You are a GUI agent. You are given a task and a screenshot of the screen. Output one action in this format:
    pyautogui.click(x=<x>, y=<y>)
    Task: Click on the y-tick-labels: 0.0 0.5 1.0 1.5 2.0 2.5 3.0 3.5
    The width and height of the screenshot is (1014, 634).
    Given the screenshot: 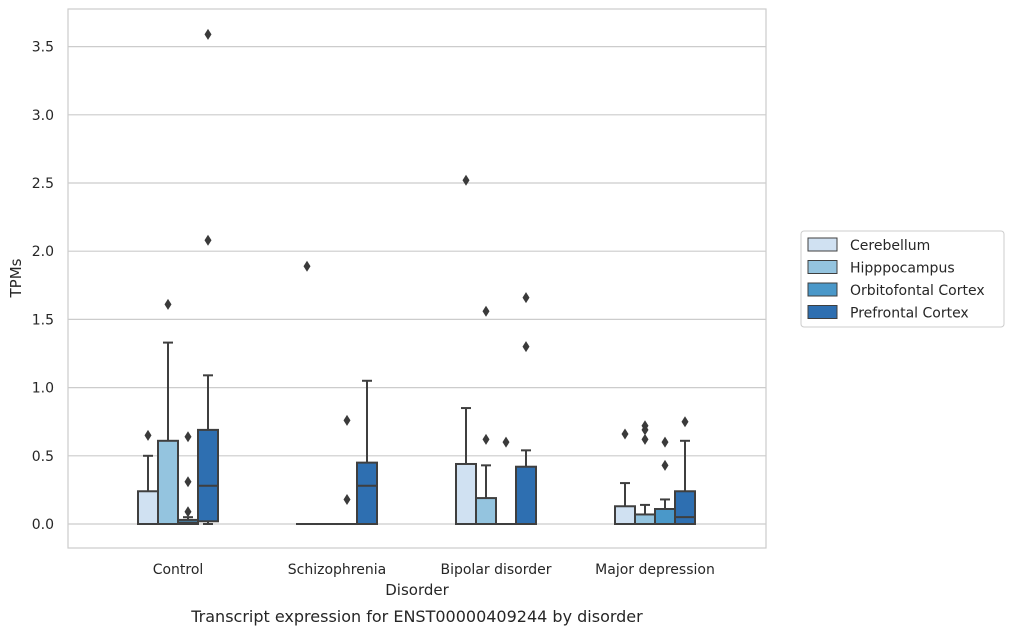 What is the action you would take?
    pyautogui.click(x=43, y=286)
    